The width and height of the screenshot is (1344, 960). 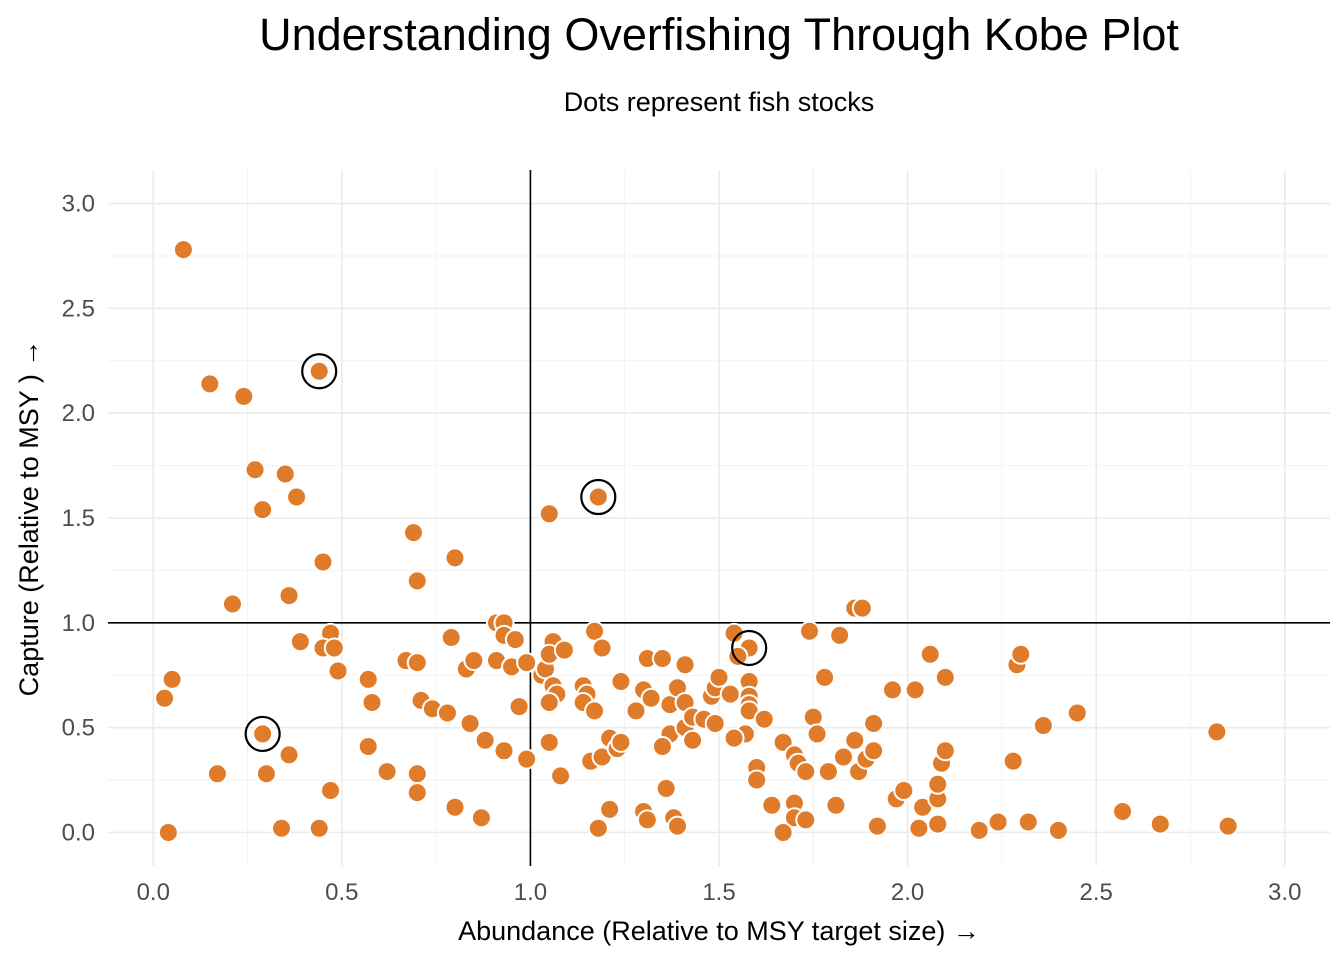 I want to click on y-tick-label: 3.0, so click(x=78, y=204).